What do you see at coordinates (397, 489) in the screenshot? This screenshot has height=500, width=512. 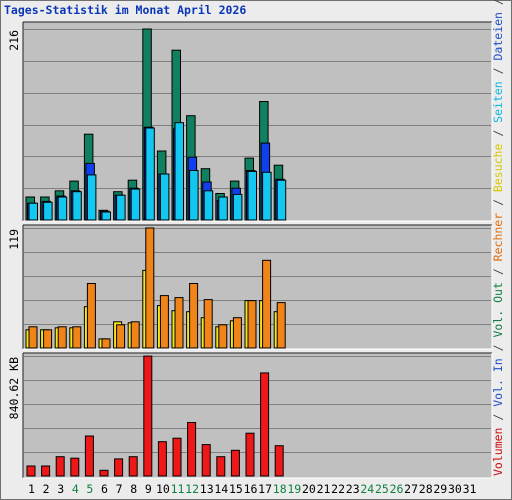 I see `x-tick-day-26: 26` at bounding box center [397, 489].